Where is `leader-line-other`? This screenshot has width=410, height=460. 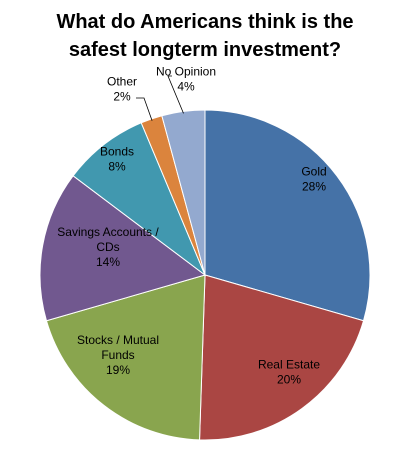 leader-line-other is located at coordinates (144, 109).